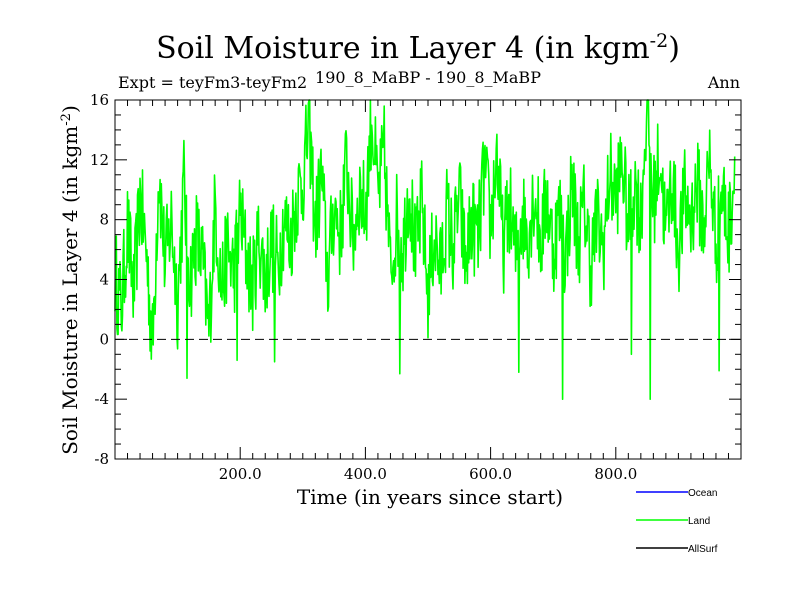  Describe the element at coordinates (702, 493) in the screenshot. I see `legend-label-ocean: Ocean` at that location.